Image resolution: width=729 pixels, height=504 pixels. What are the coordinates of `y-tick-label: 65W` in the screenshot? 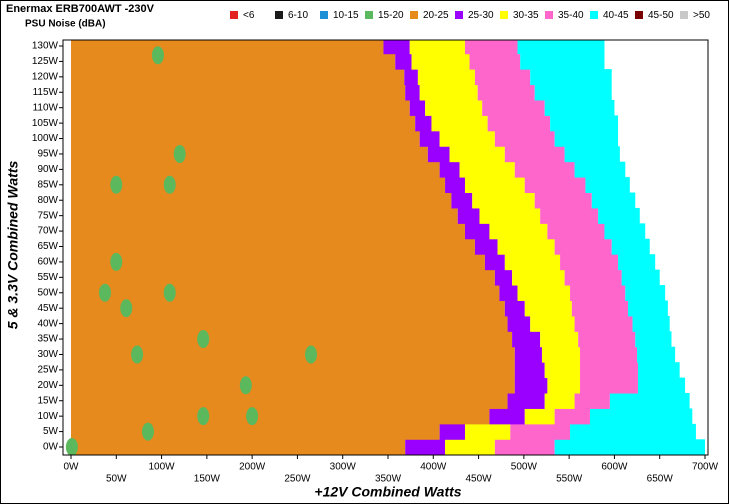 It's located at (47, 246).